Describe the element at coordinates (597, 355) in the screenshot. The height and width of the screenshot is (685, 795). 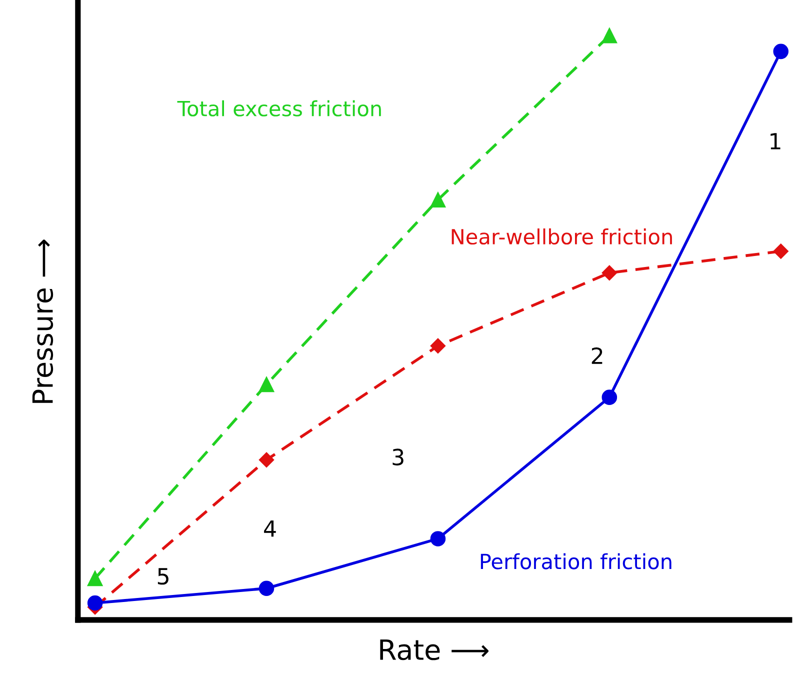
I see `annotation: 2` at that location.